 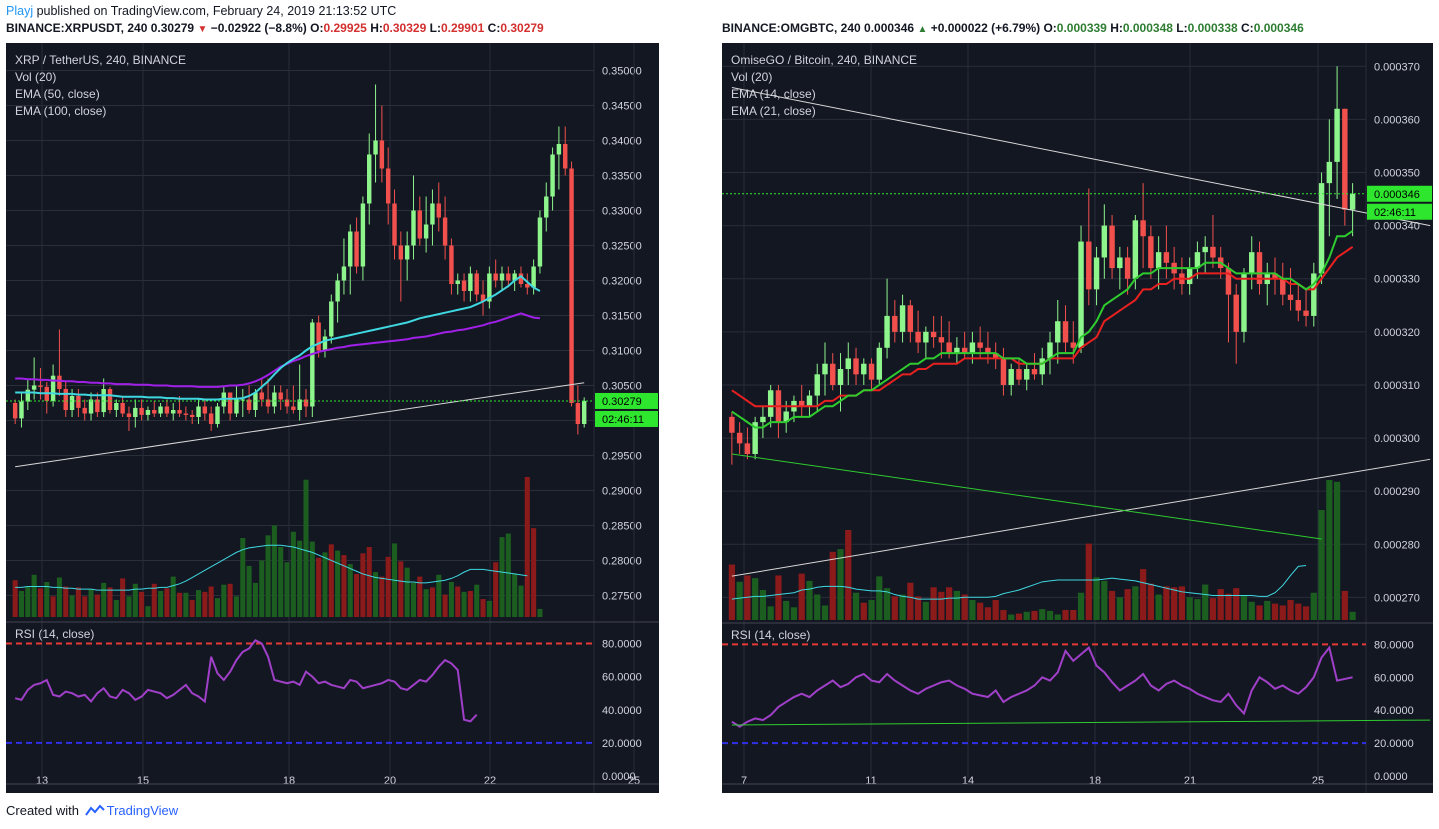 What do you see at coordinates (1019, 582) in the screenshot?
I see `volume-ma-line` at bounding box center [1019, 582].